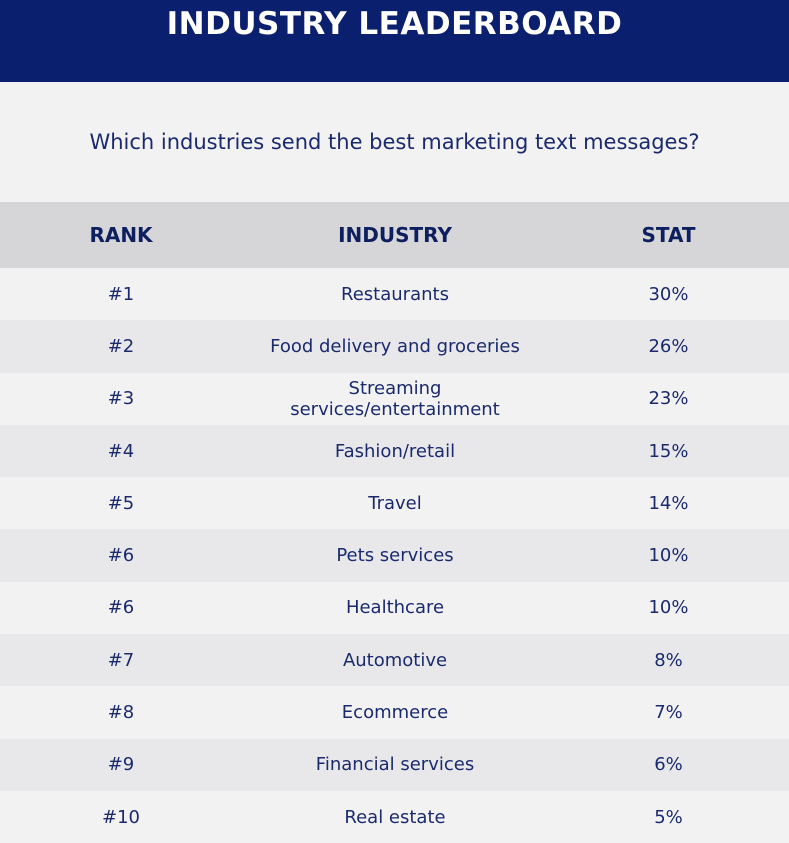 The height and width of the screenshot is (843, 789). I want to click on rank-cell: #7, so click(121, 660).